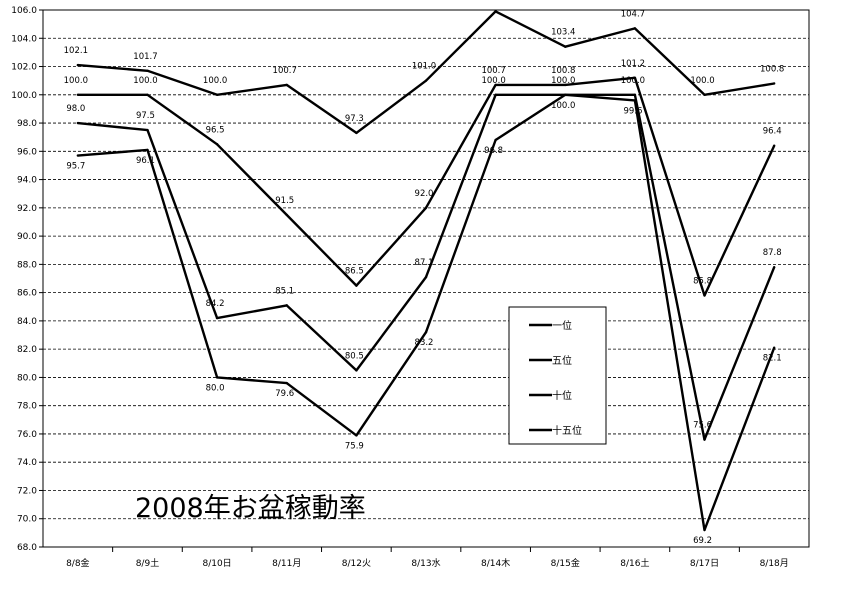 This screenshot has height=595, width=841. What do you see at coordinates (562, 325) in the screenshot?
I see `legend-label: 一位` at bounding box center [562, 325].